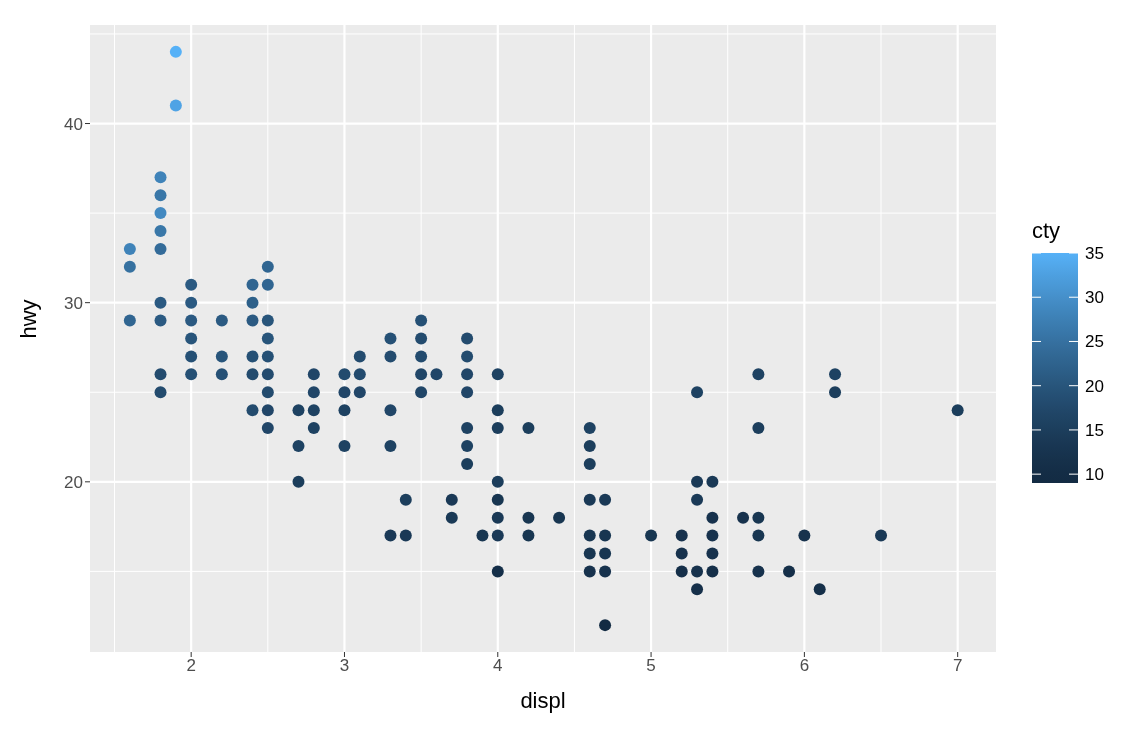 The image size is (1142, 732). Describe the element at coordinates (1094, 386) in the screenshot. I see `color-bar-label: 20` at that location.